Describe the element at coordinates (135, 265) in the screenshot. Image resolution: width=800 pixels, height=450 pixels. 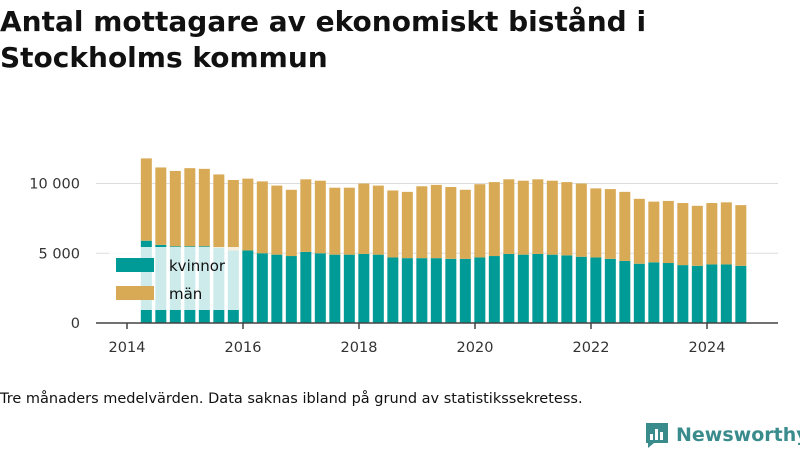
I see `legend-swatch-kvinnor` at that location.